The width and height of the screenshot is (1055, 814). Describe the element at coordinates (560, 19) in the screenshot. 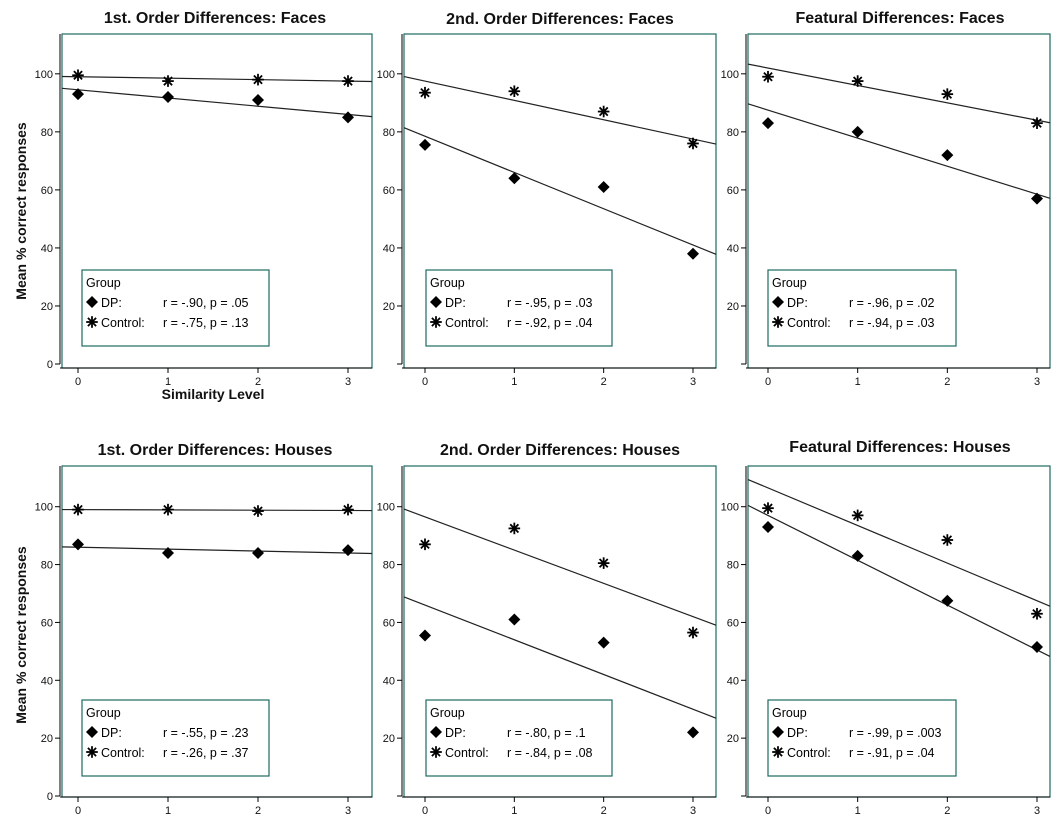

I see `chart-title: 2nd. Order Differences: Faces` at that location.